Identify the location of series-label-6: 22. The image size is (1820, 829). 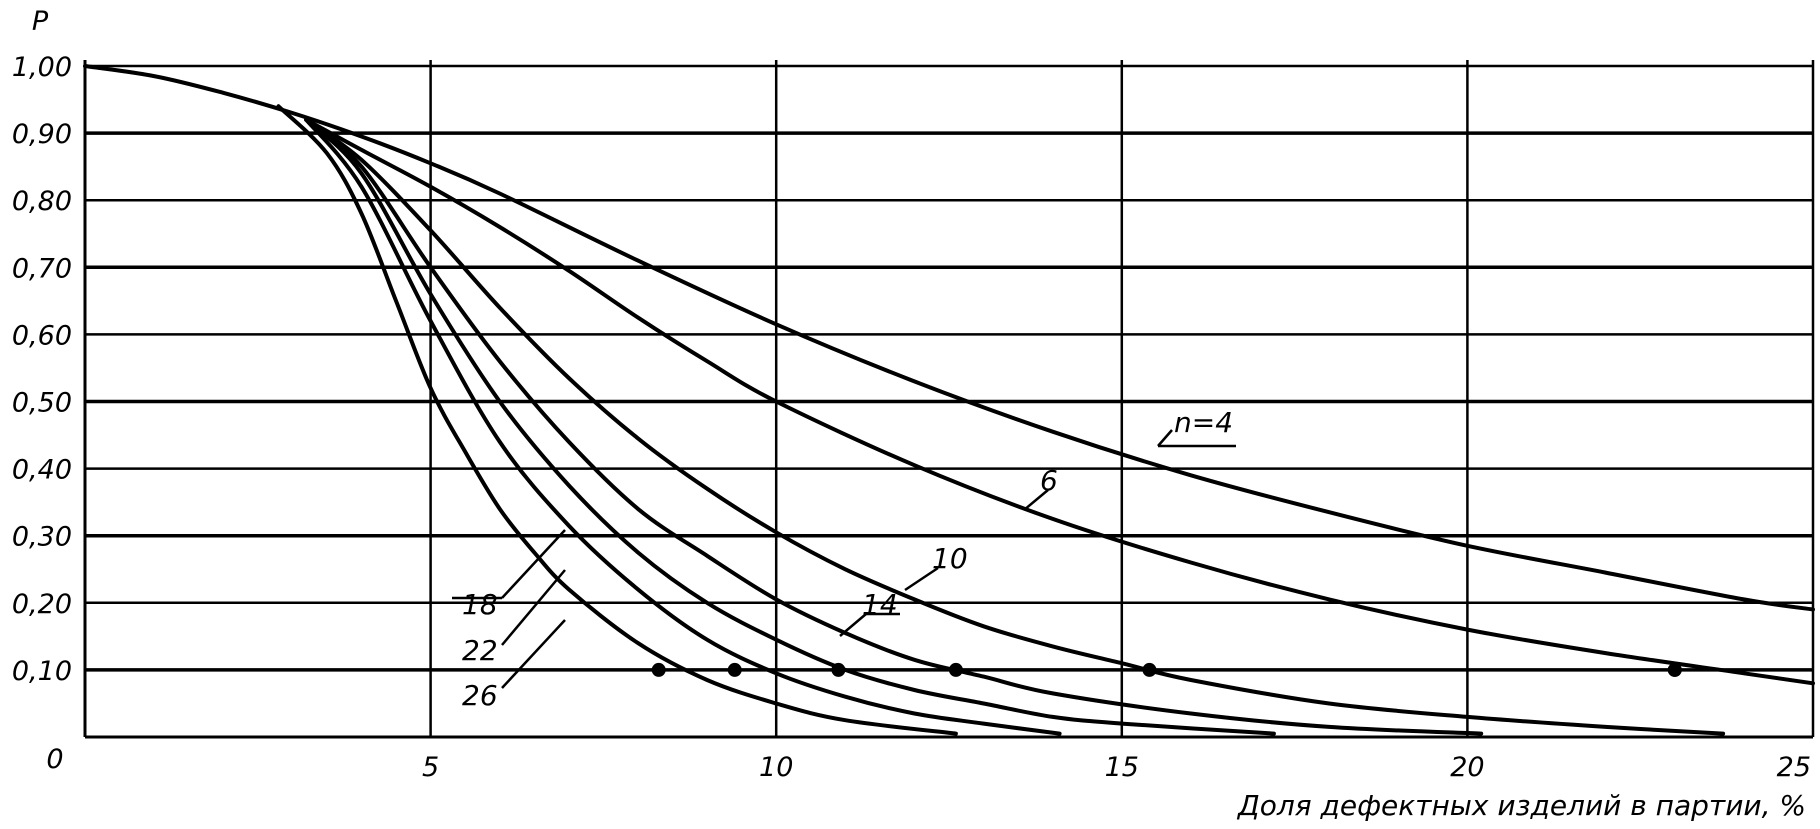
(480, 650).